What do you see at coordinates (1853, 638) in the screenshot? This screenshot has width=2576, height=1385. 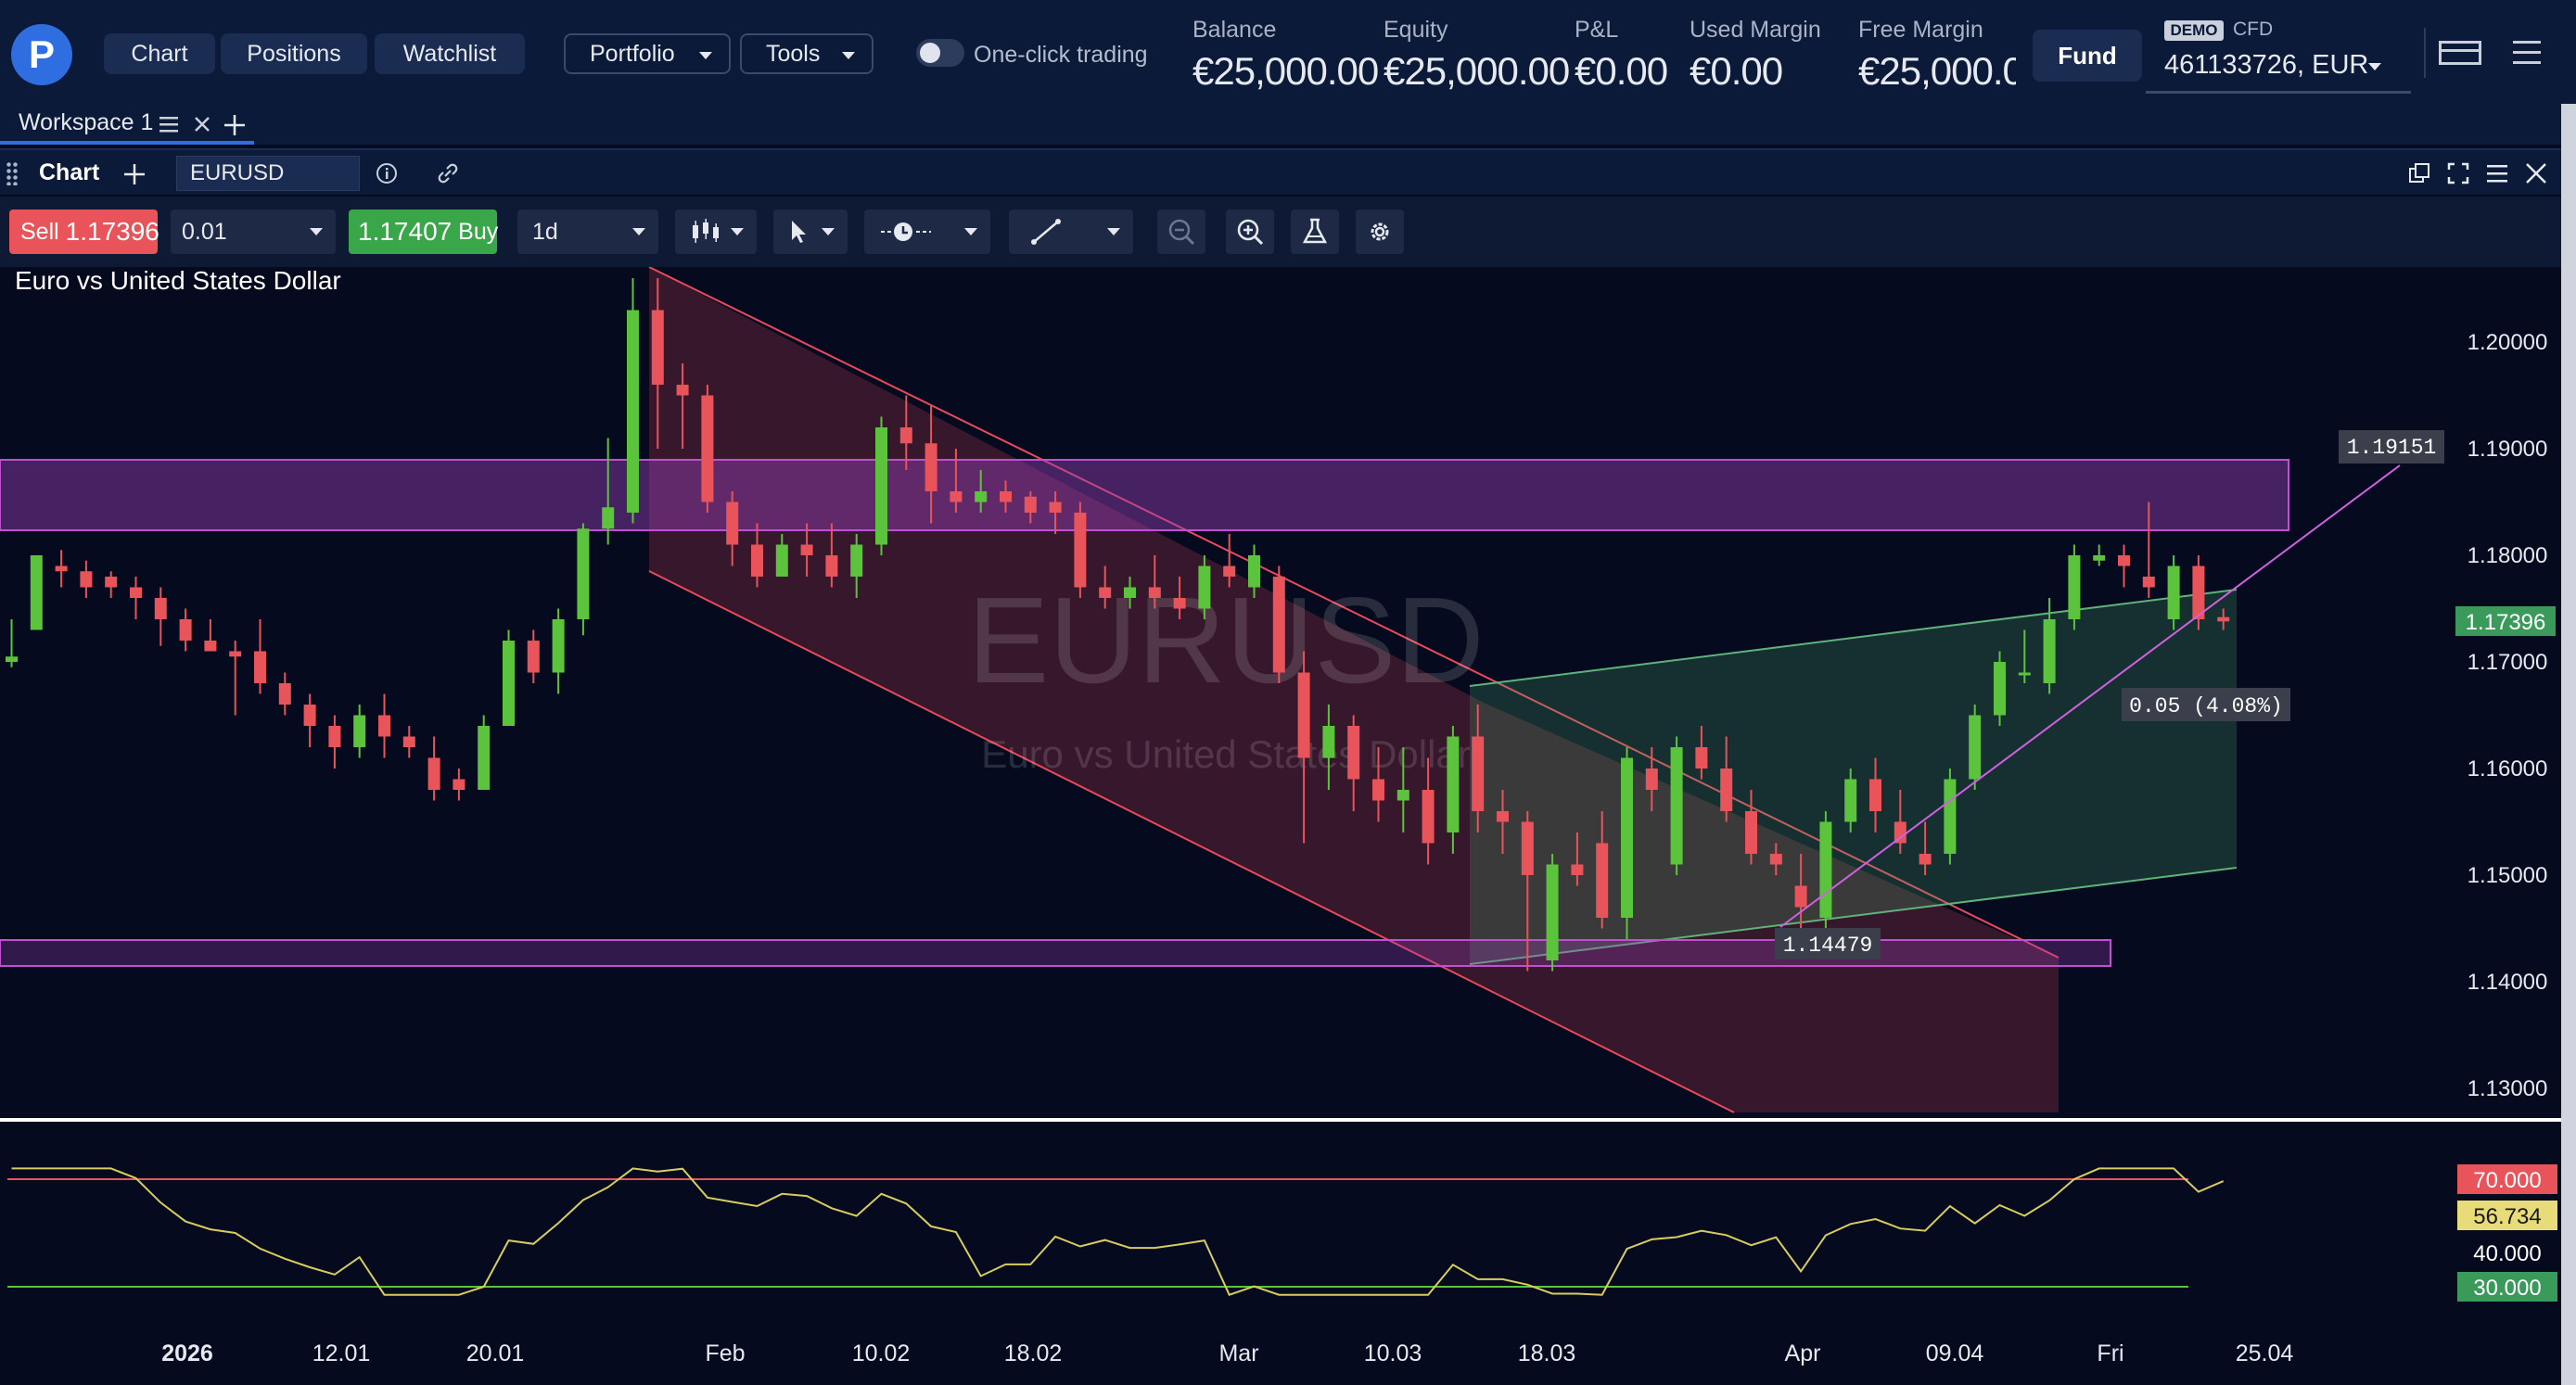 I see `up-channel-upper-line` at bounding box center [1853, 638].